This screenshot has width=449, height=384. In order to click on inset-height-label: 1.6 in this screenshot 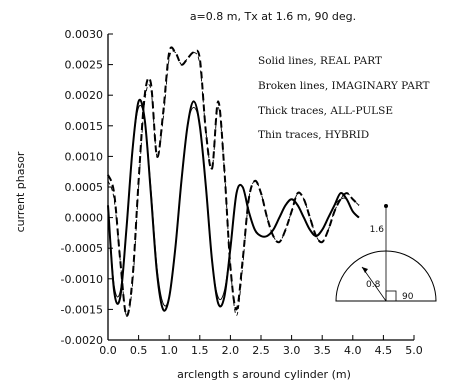, I will do `click(377, 230)`.